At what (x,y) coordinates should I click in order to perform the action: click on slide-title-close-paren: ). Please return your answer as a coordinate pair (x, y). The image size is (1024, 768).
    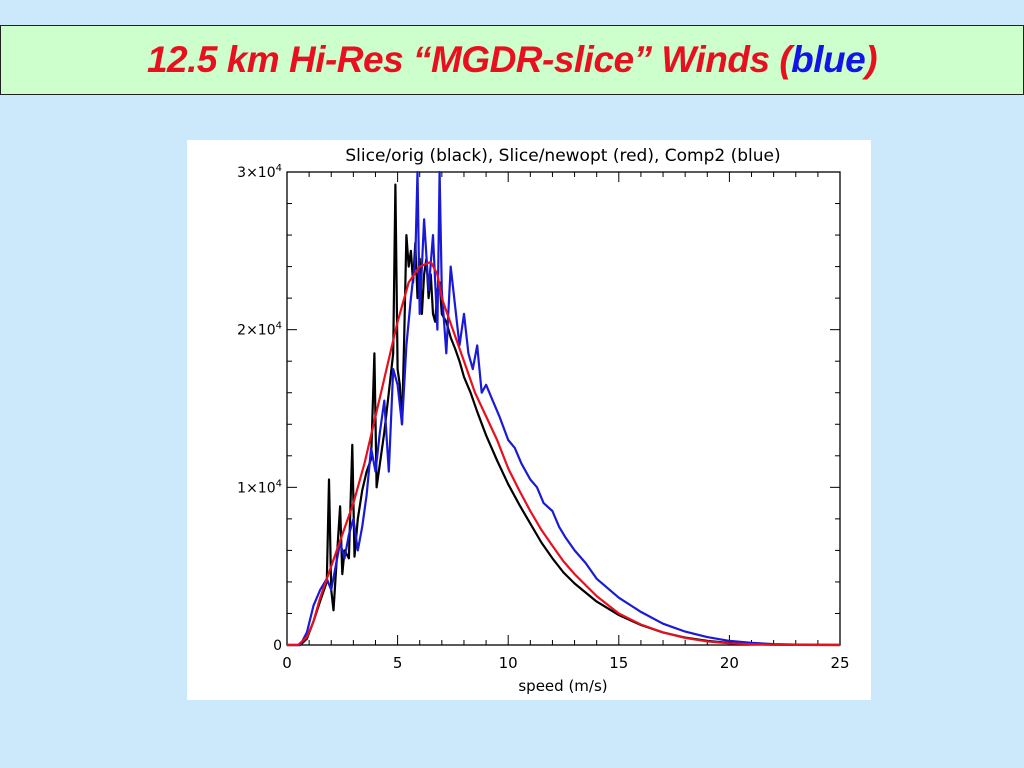
    Looking at the image, I should click on (871, 59).